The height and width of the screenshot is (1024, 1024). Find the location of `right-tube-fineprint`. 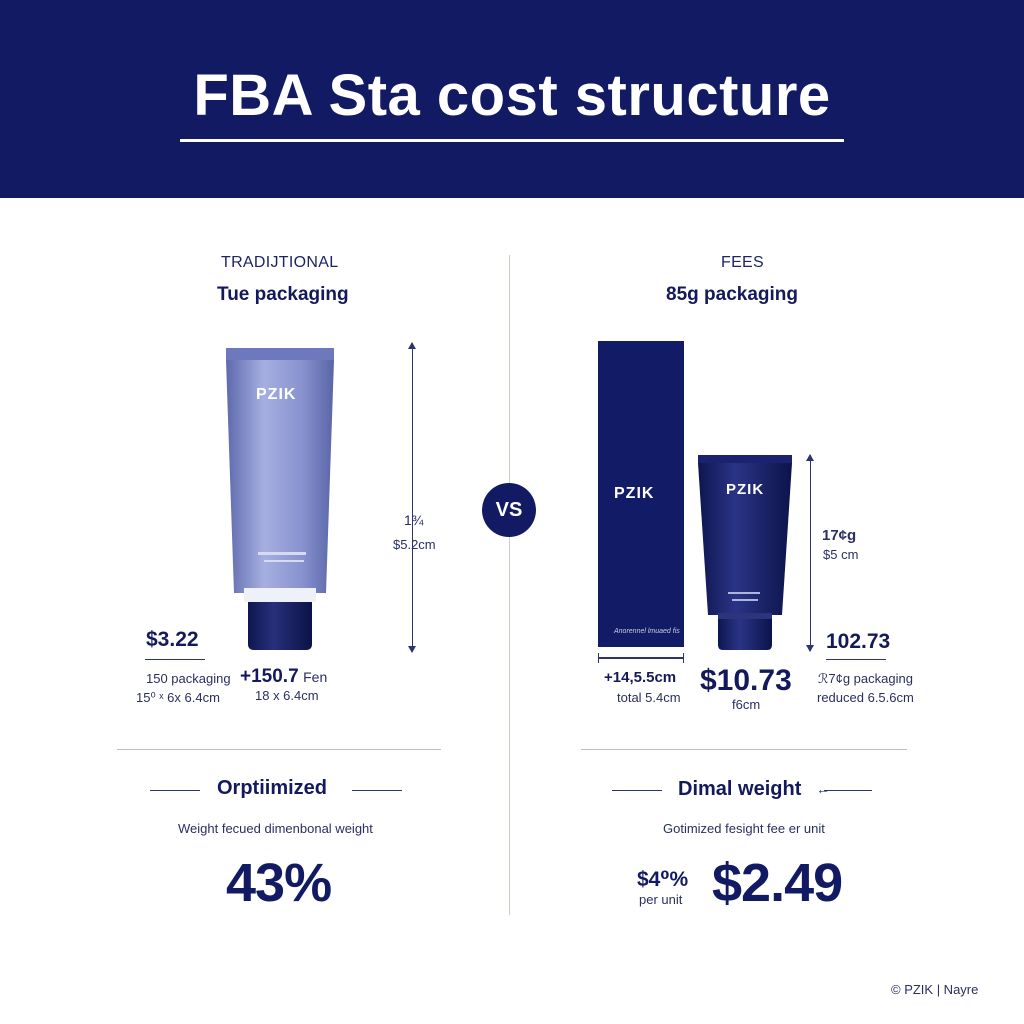

right-tube-fineprint is located at coordinates (744, 593).